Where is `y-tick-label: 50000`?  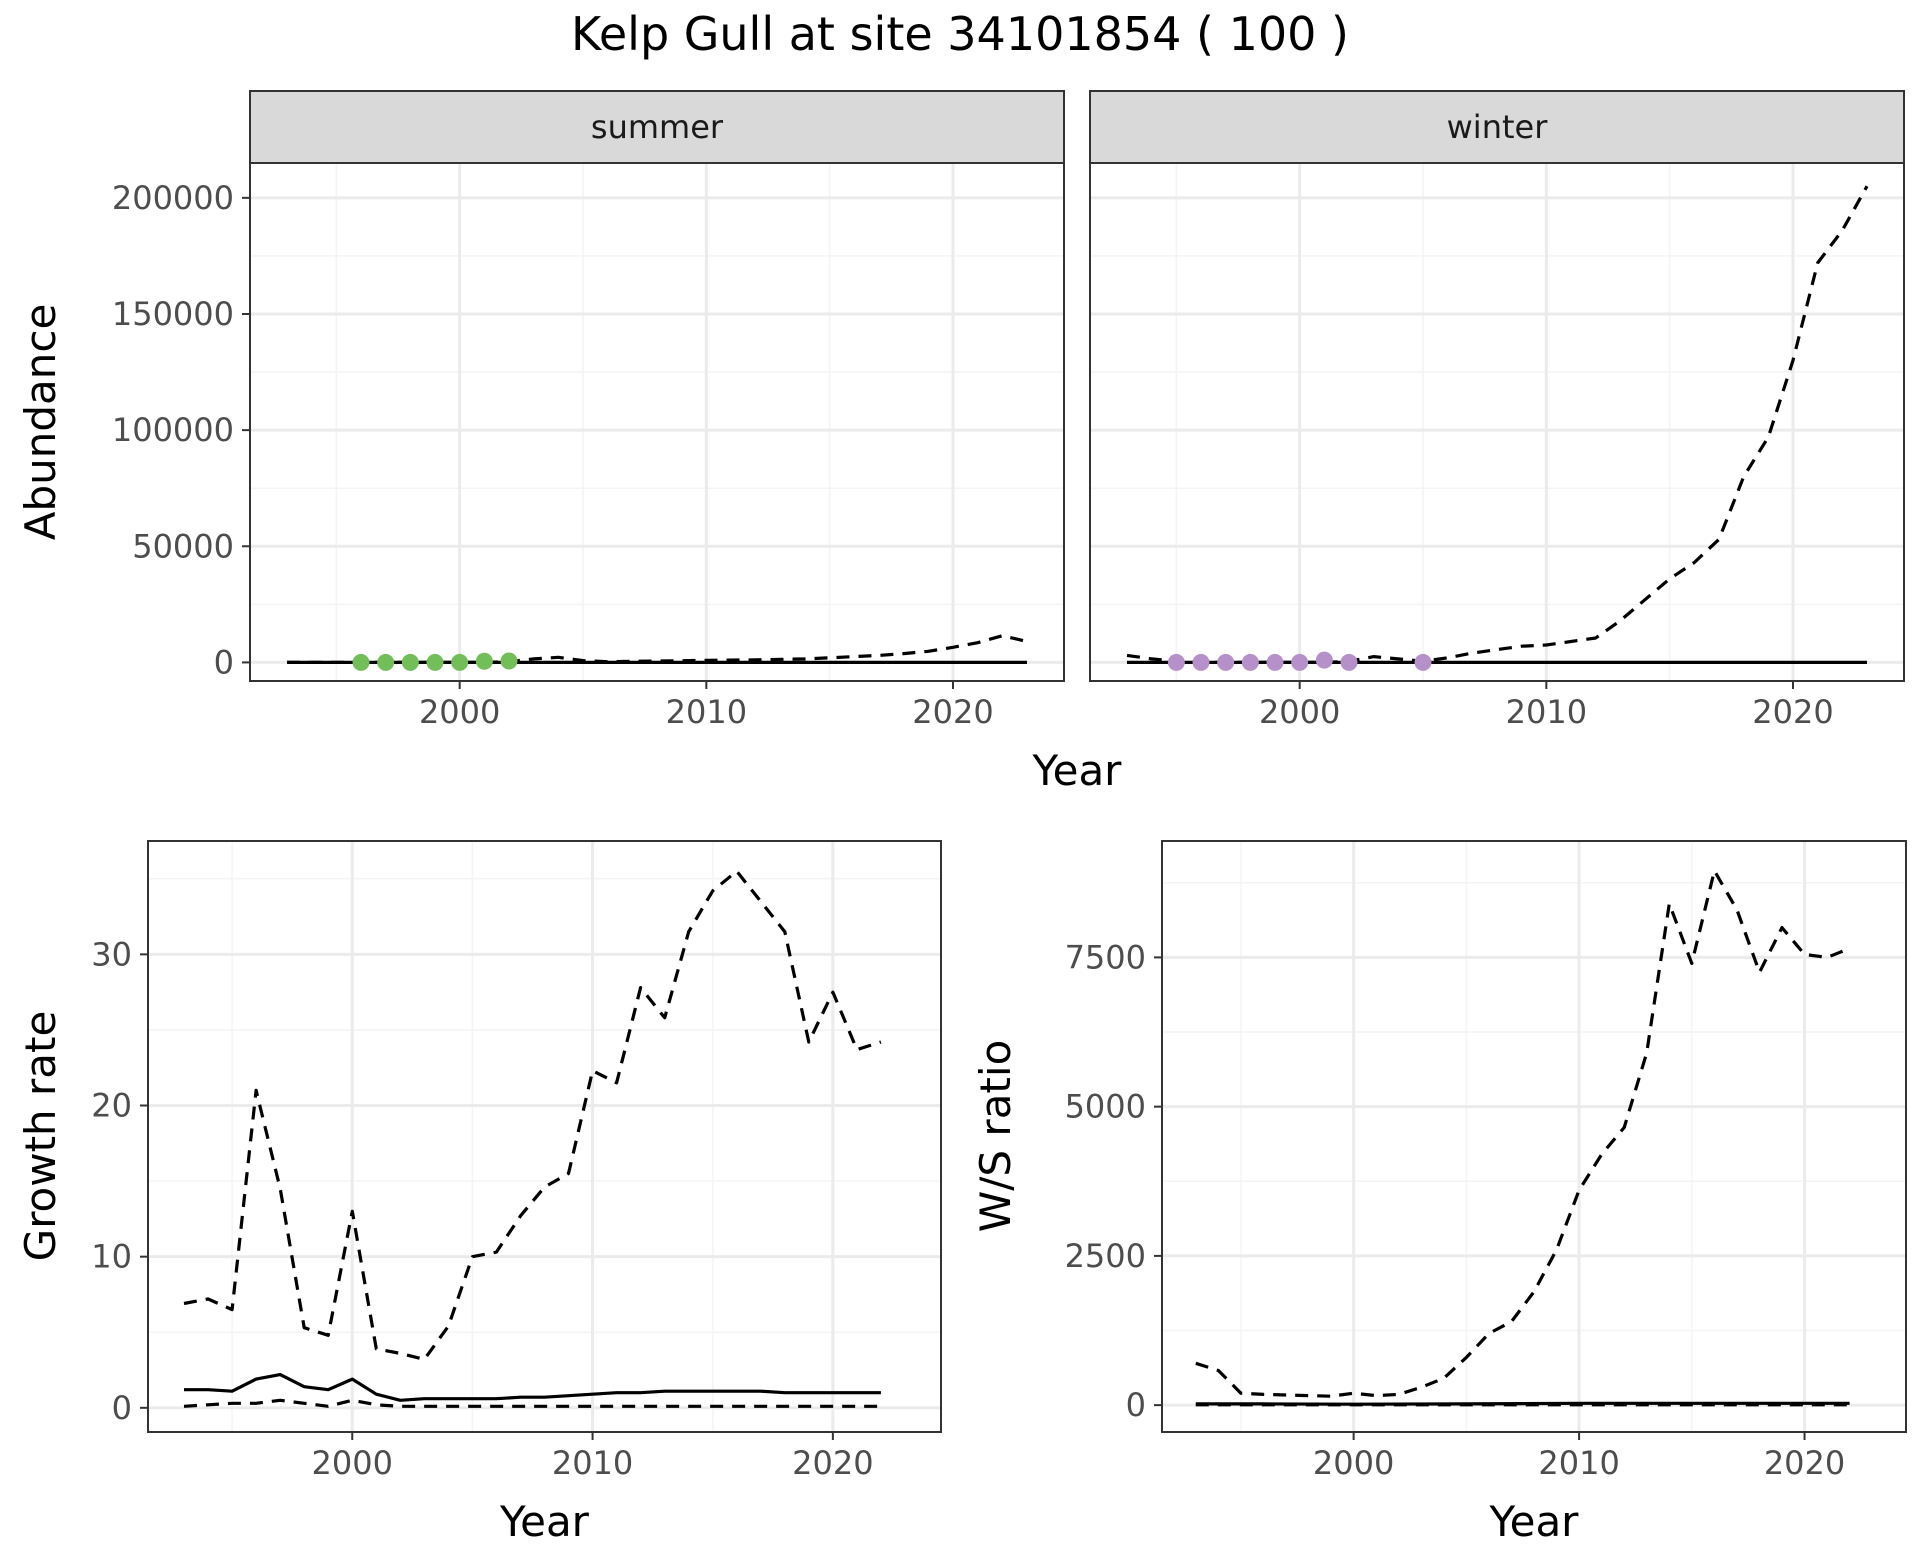
y-tick-label: 50000 is located at coordinates (183, 546).